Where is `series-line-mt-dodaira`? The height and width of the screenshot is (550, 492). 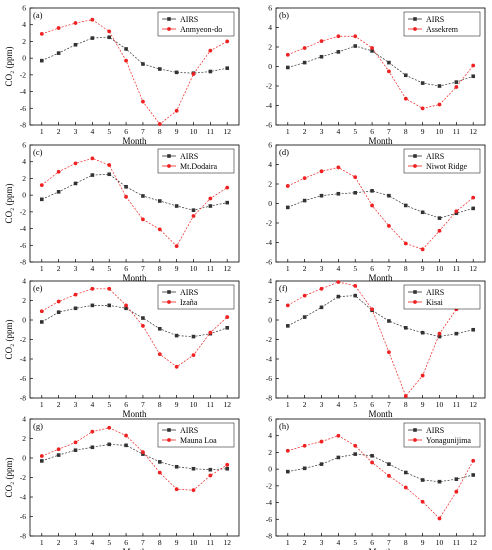
series-line-mt-dodaira is located at coordinates (134, 202).